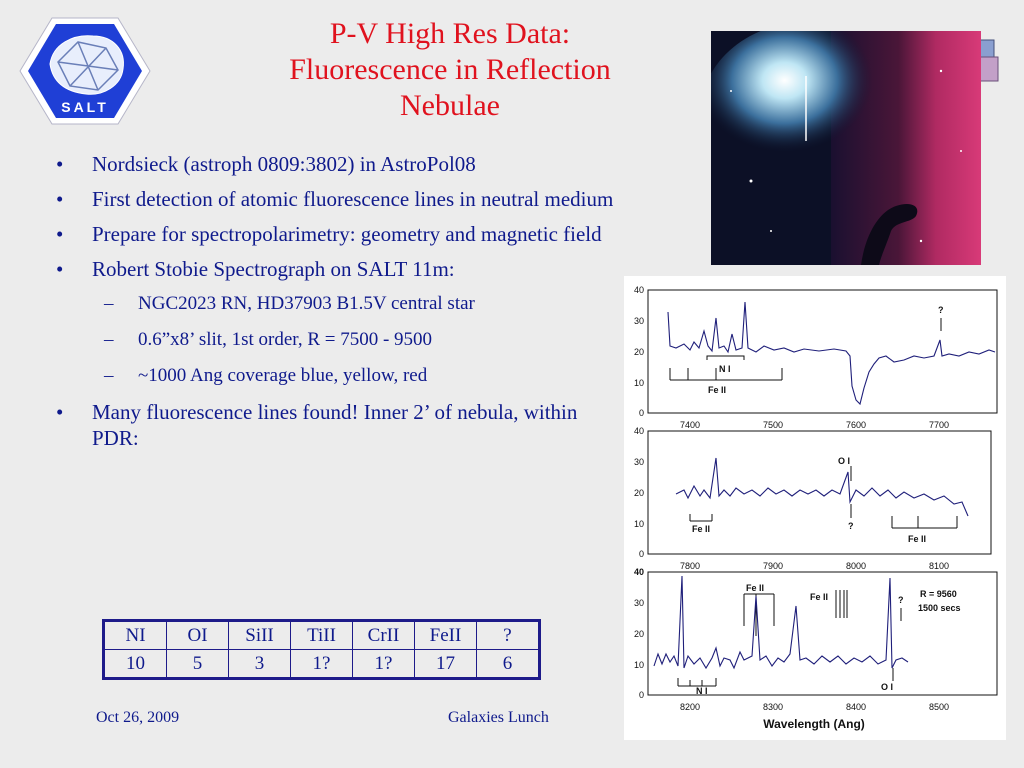 This screenshot has height=768, width=1024. Describe the element at coordinates (273, 269) in the screenshot. I see `bullet-text: Robert Stobie Spectrograph on SALT 11m:` at that location.